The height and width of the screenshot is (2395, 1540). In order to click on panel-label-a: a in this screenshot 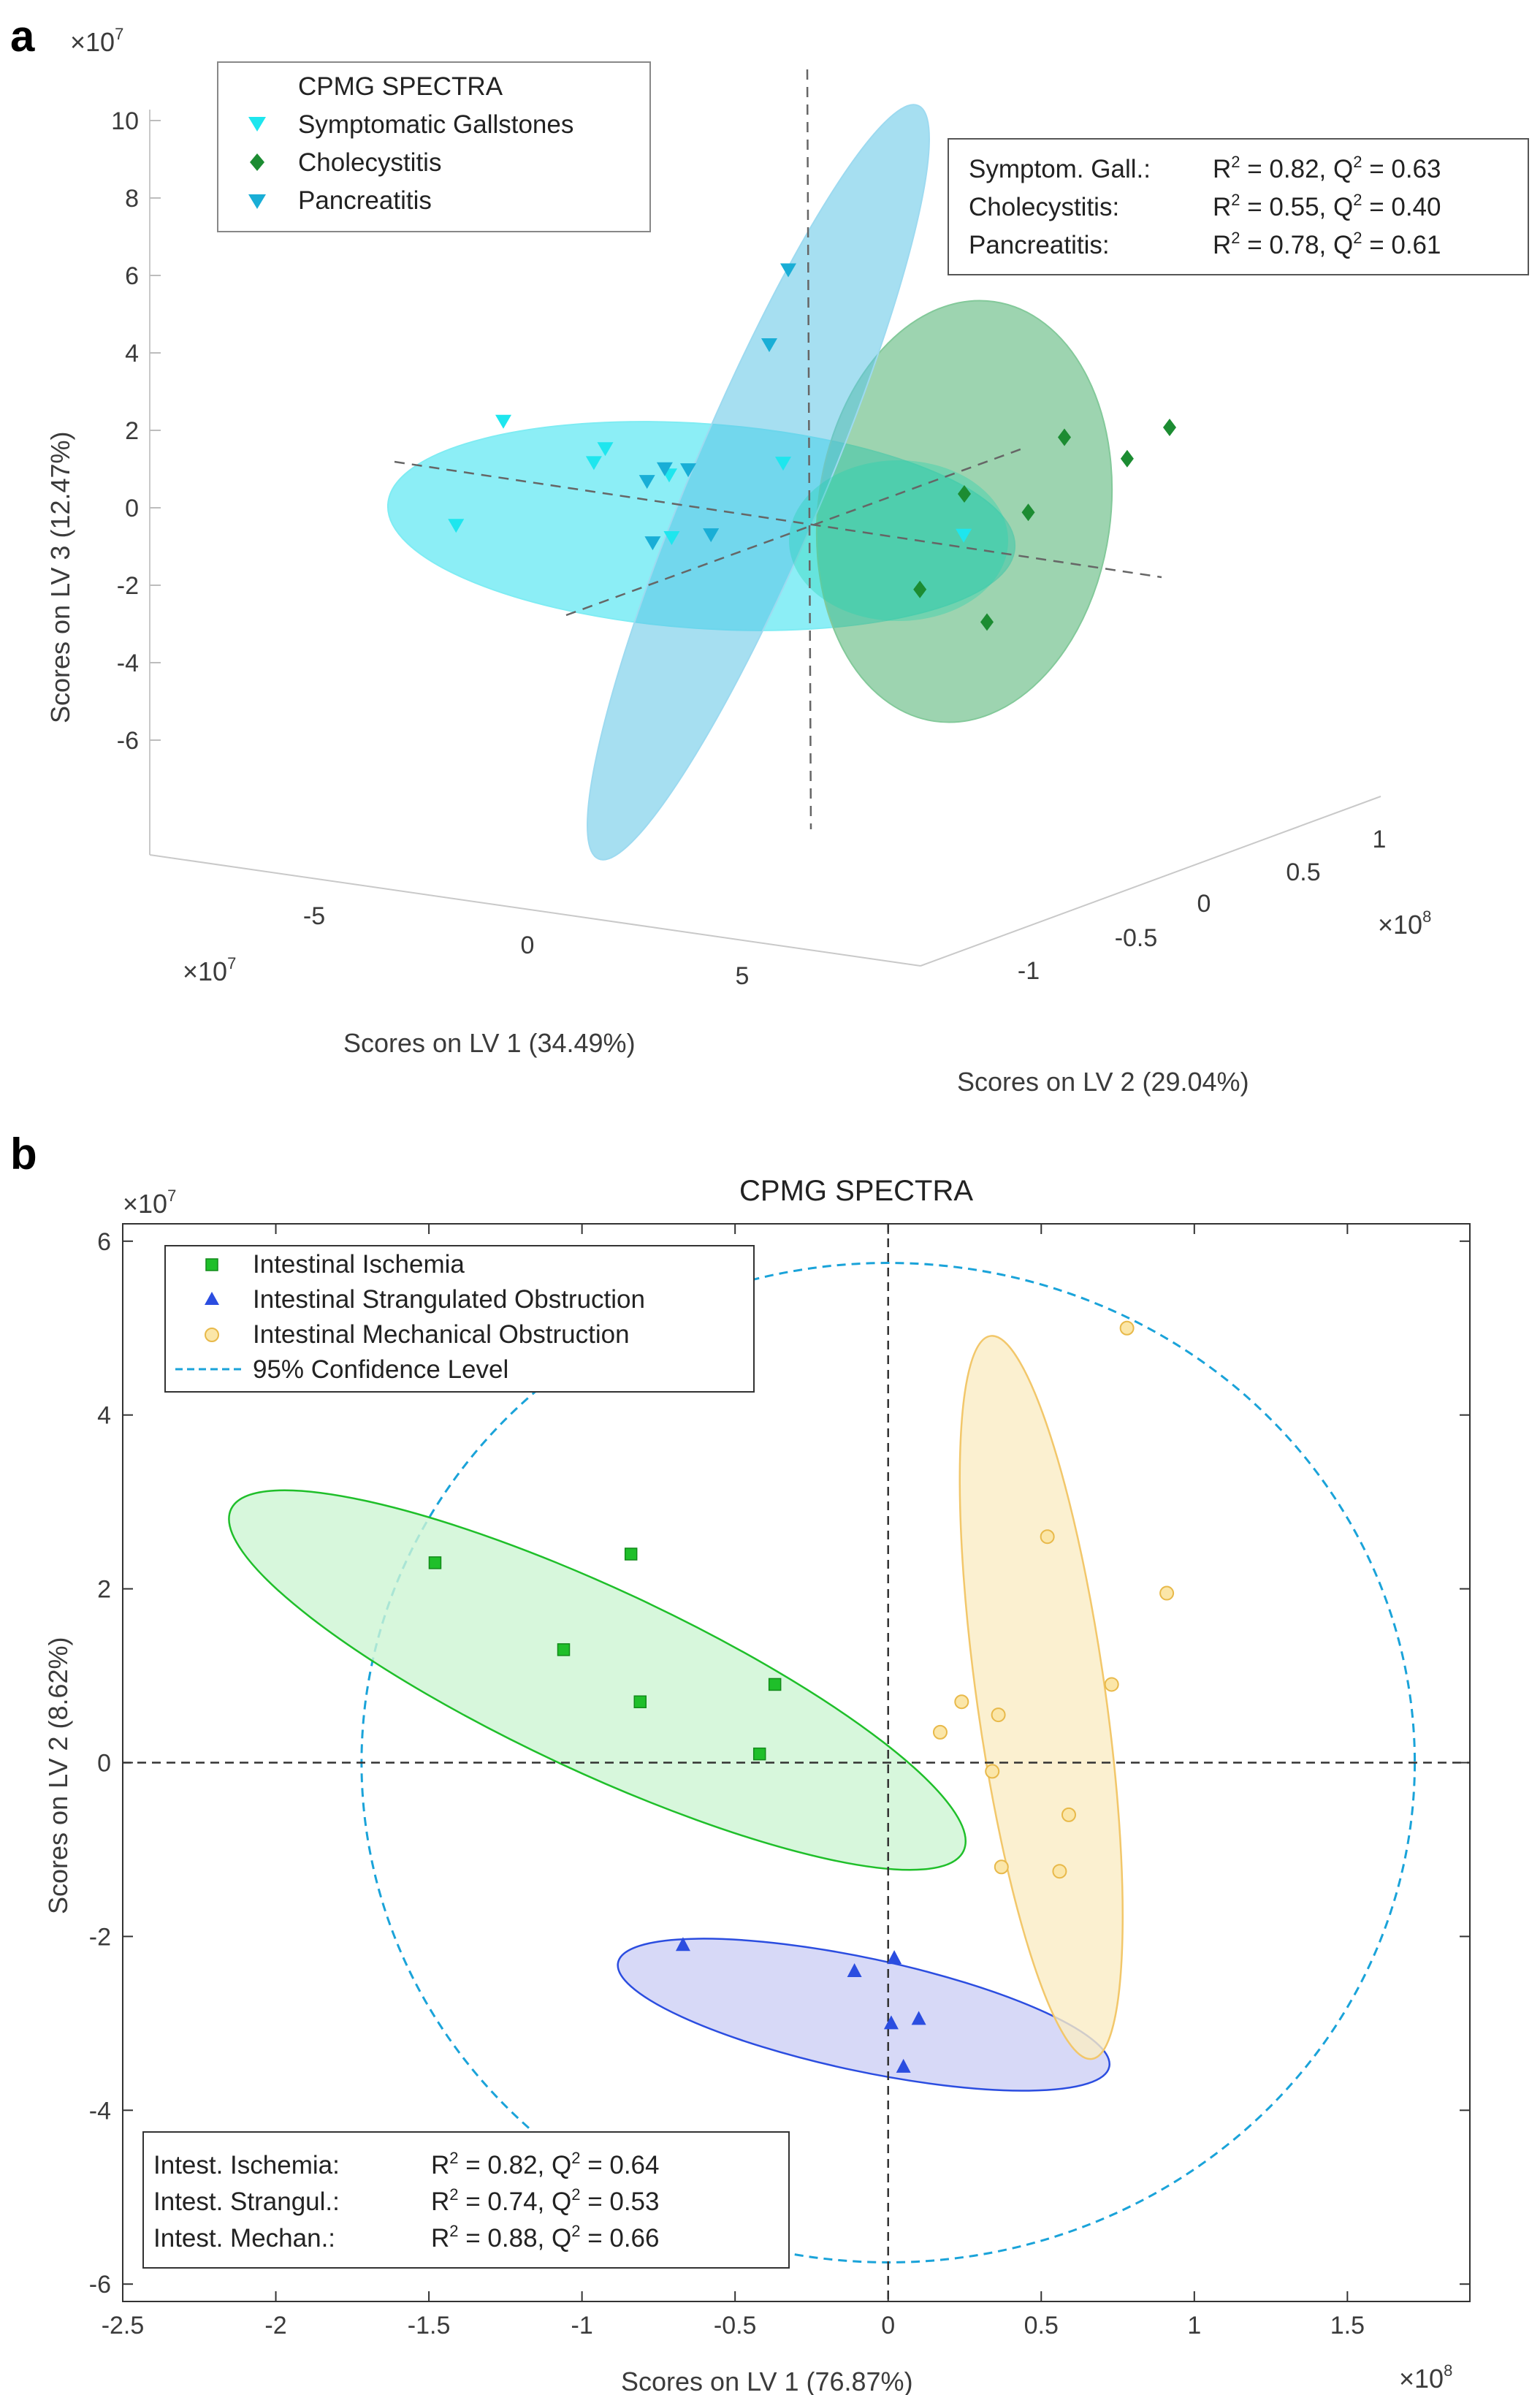, I will do `click(22, 36)`.